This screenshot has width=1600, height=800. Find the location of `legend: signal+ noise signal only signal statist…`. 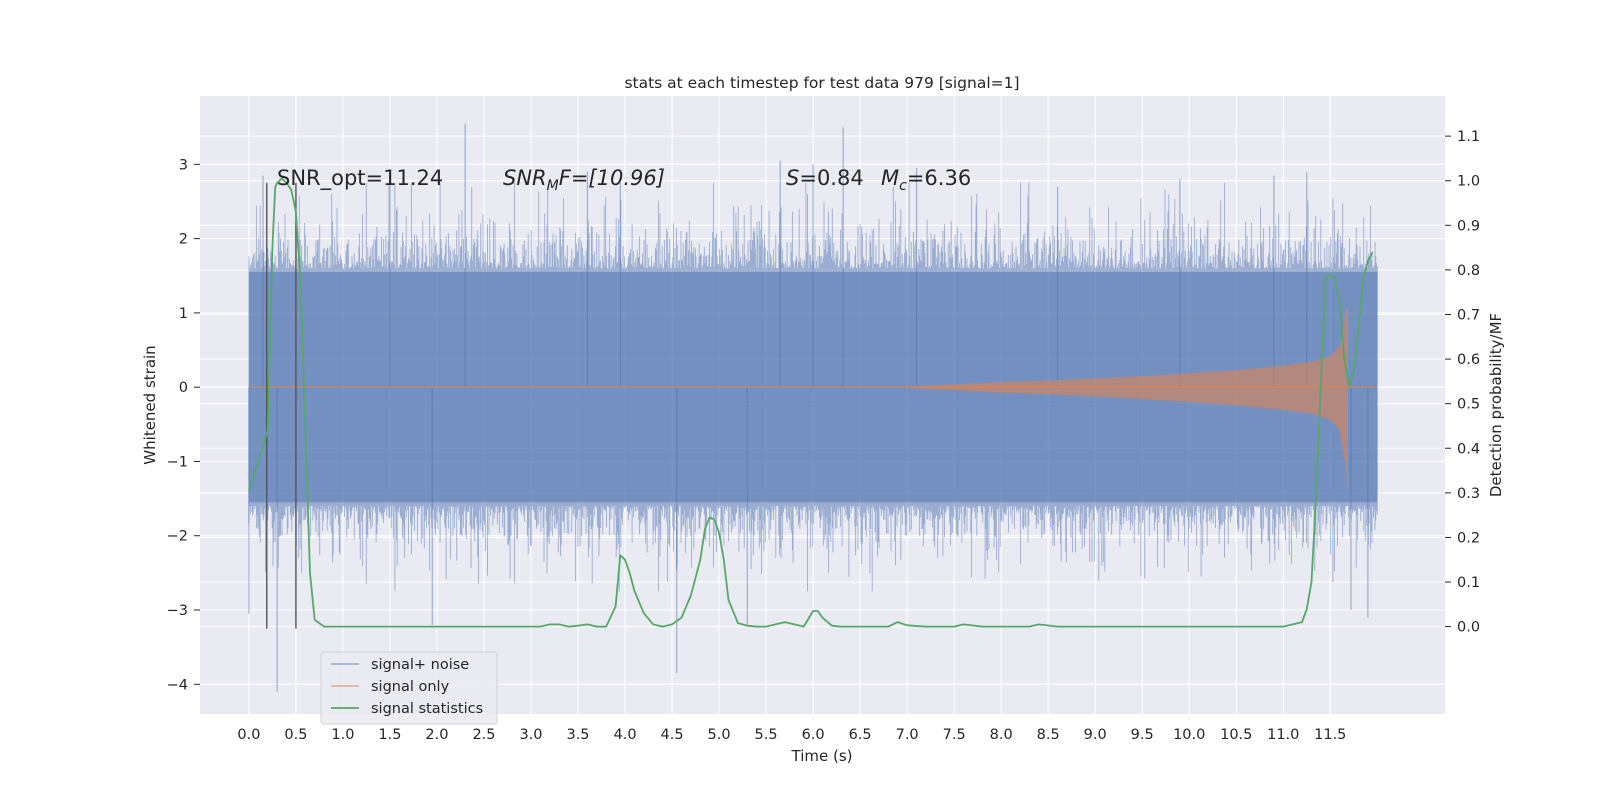

legend: signal+ noise signal only signal statist… is located at coordinates (409, 688).